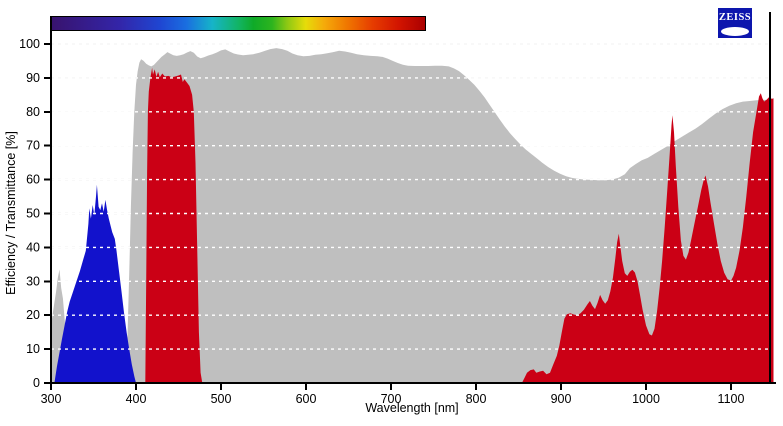  What do you see at coordinates (11, 213) in the screenshot?
I see `y-axis-title: Efficiency / Transmittance [%]` at bounding box center [11, 213].